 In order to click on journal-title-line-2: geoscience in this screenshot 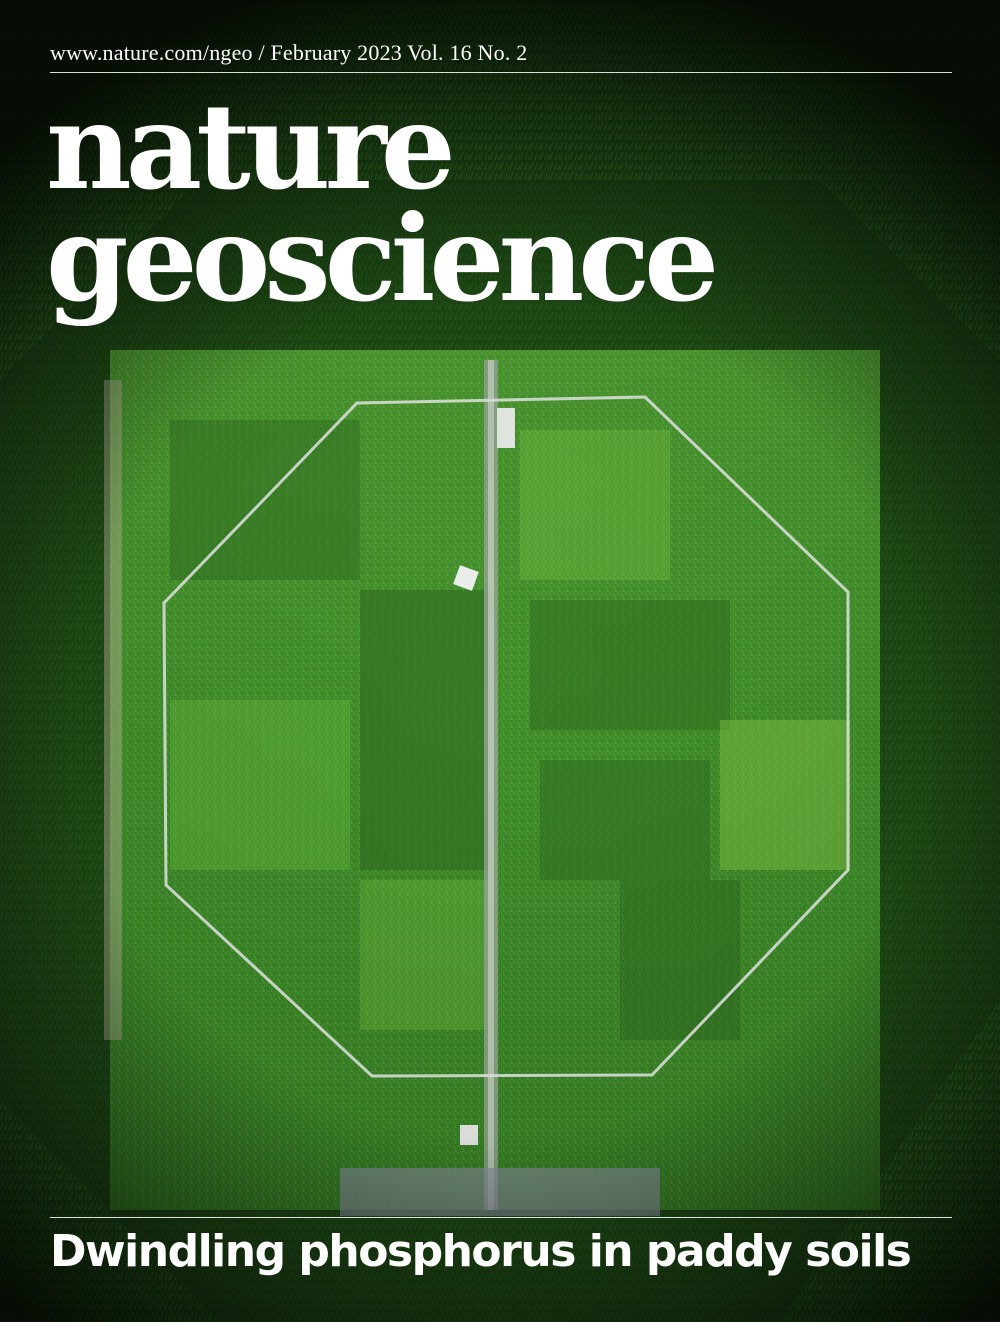, I will do `click(382, 258)`.